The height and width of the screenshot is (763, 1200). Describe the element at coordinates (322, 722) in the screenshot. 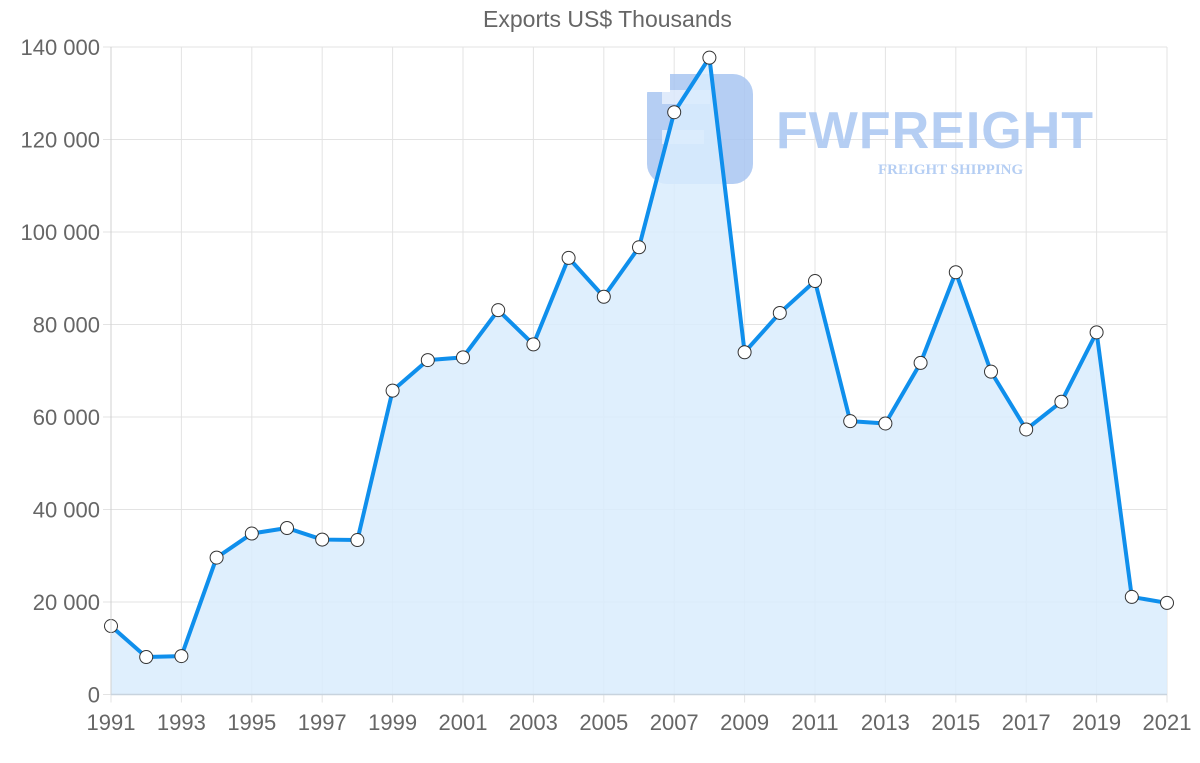

I see `x-tick-label: 1997` at that location.